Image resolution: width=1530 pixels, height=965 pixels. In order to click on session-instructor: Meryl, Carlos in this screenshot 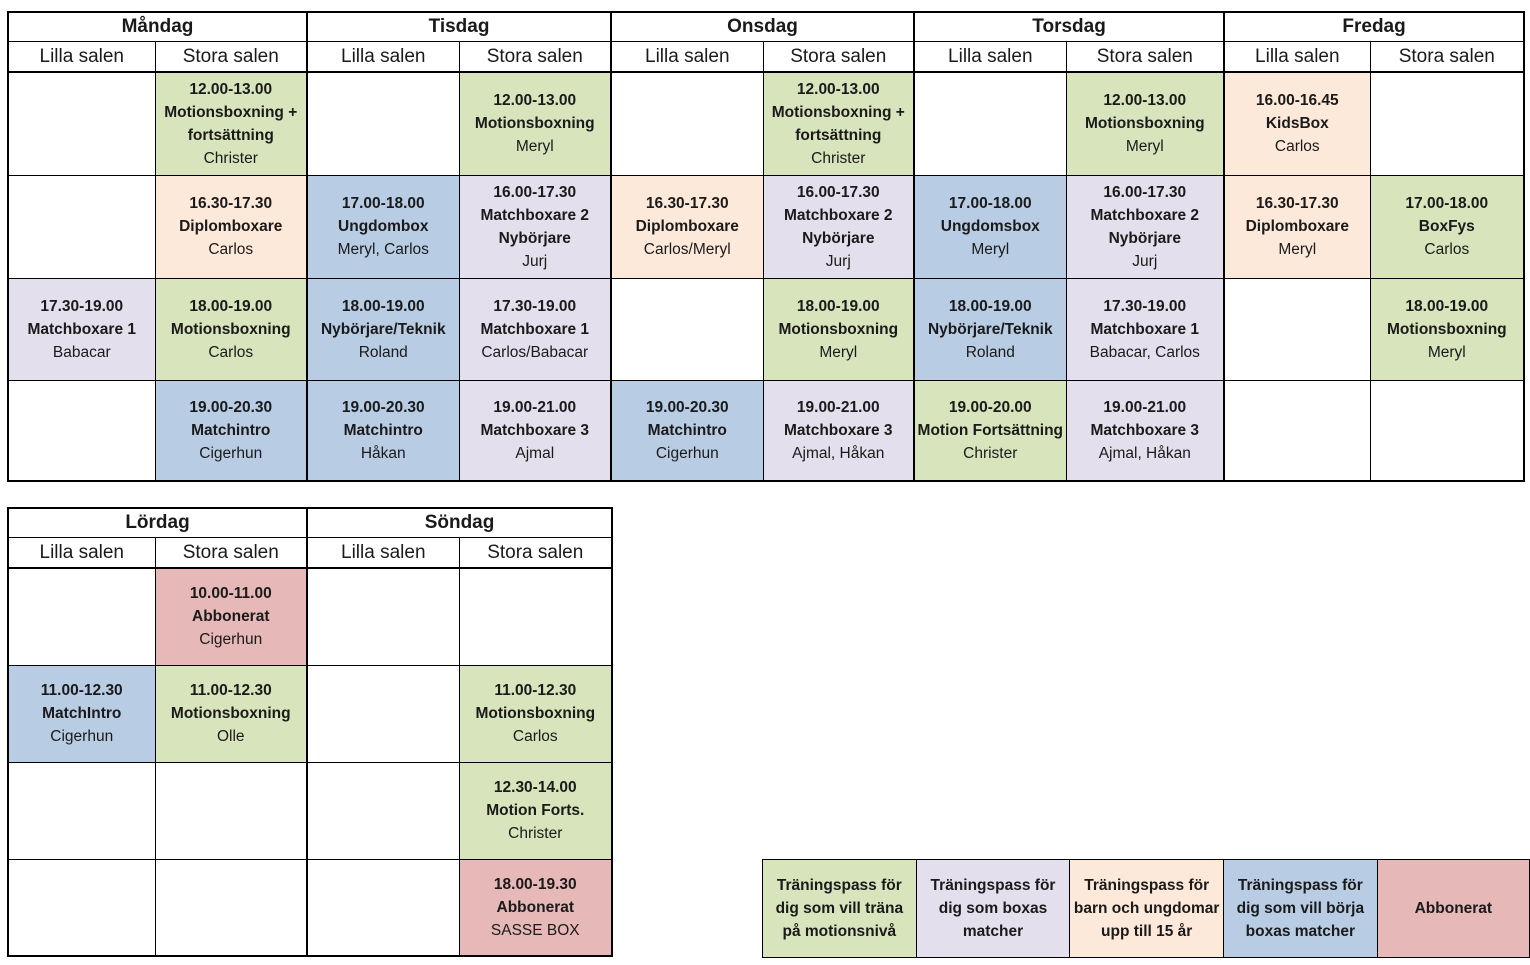, I will do `click(383, 249)`.